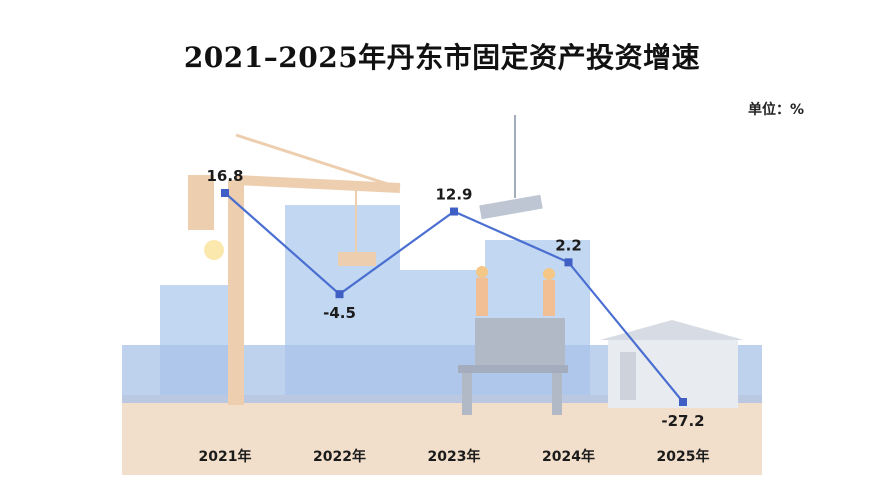 The height and width of the screenshot is (497, 884). What do you see at coordinates (511, 207) in the screenshot?
I see `steel-beam` at bounding box center [511, 207].